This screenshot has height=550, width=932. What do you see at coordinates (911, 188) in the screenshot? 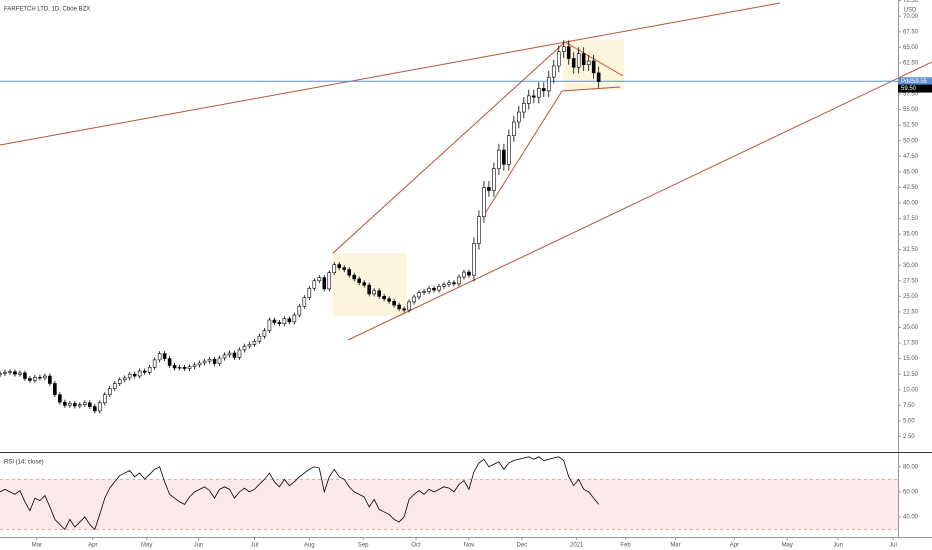
I see `y-tick-label: 42.50` at bounding box center [911, 188].